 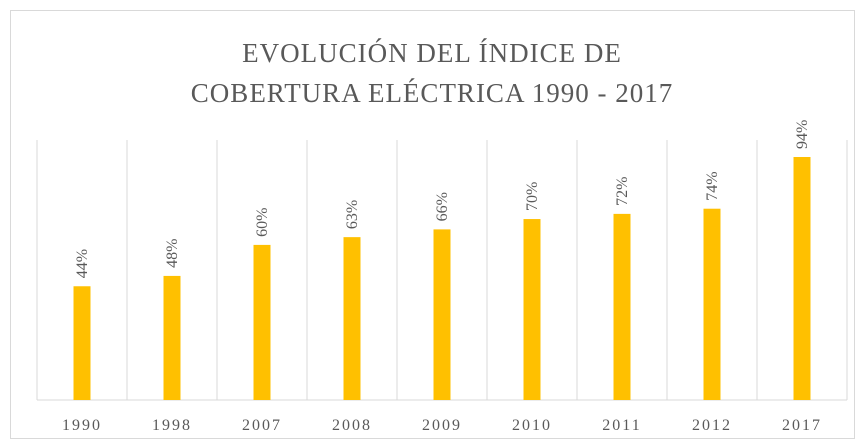 What do you see at coordinates (621, 425) in the screenshot?
I see `x-tick-label: 2011` at bounding box center [621, 425].